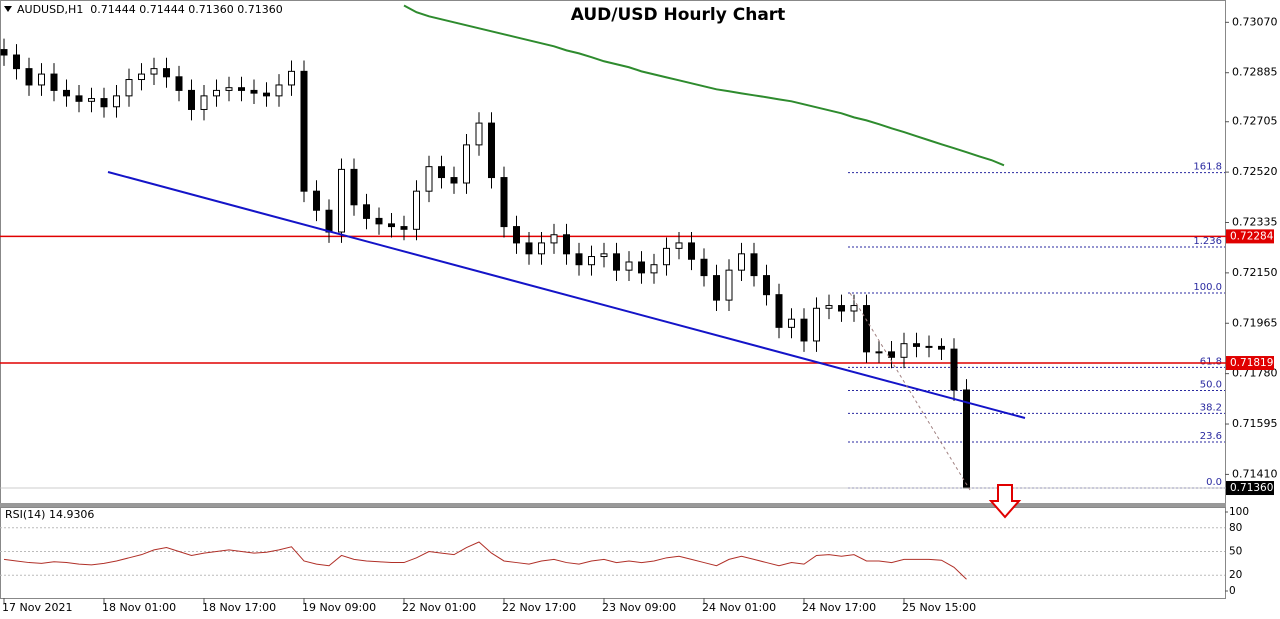 The height and width of the screenshot is (619, 1280). What do you see at coordinates (339, 607) in the screenshot?
I see `x-tick-label: 19 Nov 09:00` at bounding box center [339, 607].